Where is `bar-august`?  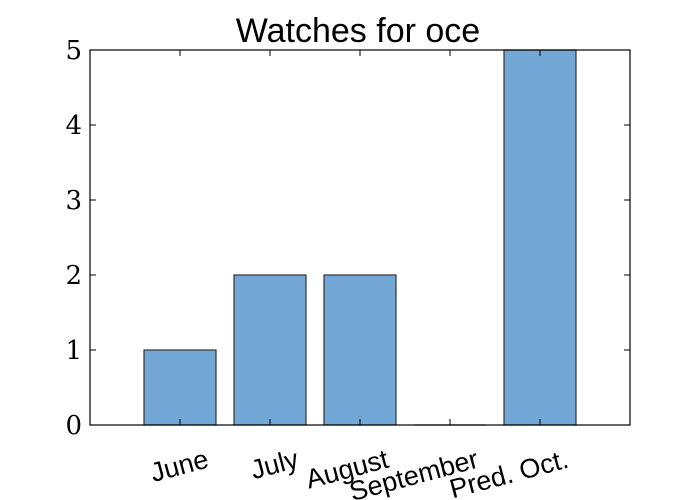
bar-august is located at coordinates (360, 350).